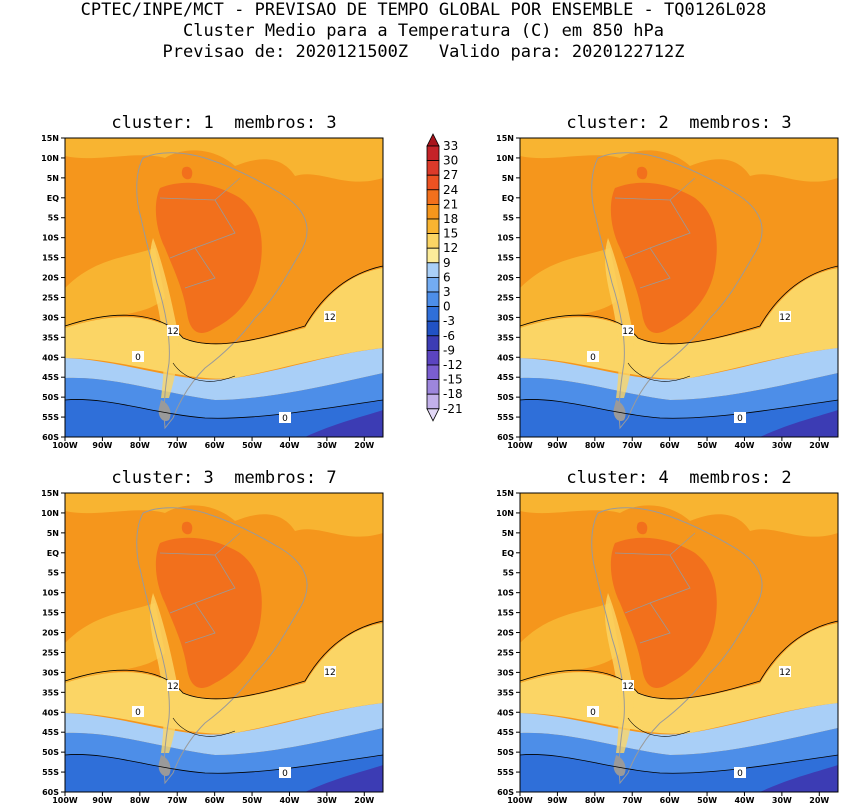 The image size is (847, 803). Describe the element at coordinates (450, 161) in the screenshot. I see `colorbar-label: 30` at that location.